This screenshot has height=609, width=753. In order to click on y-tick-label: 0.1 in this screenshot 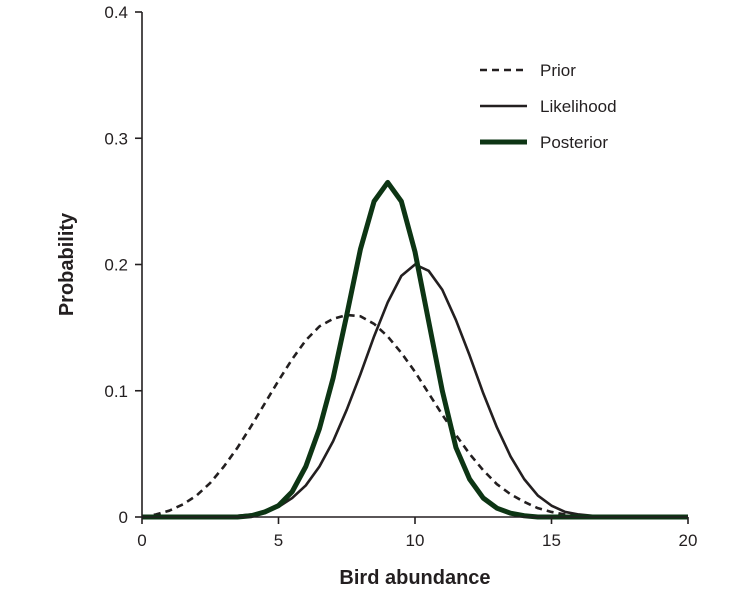, I will do `click(116, 391)`.